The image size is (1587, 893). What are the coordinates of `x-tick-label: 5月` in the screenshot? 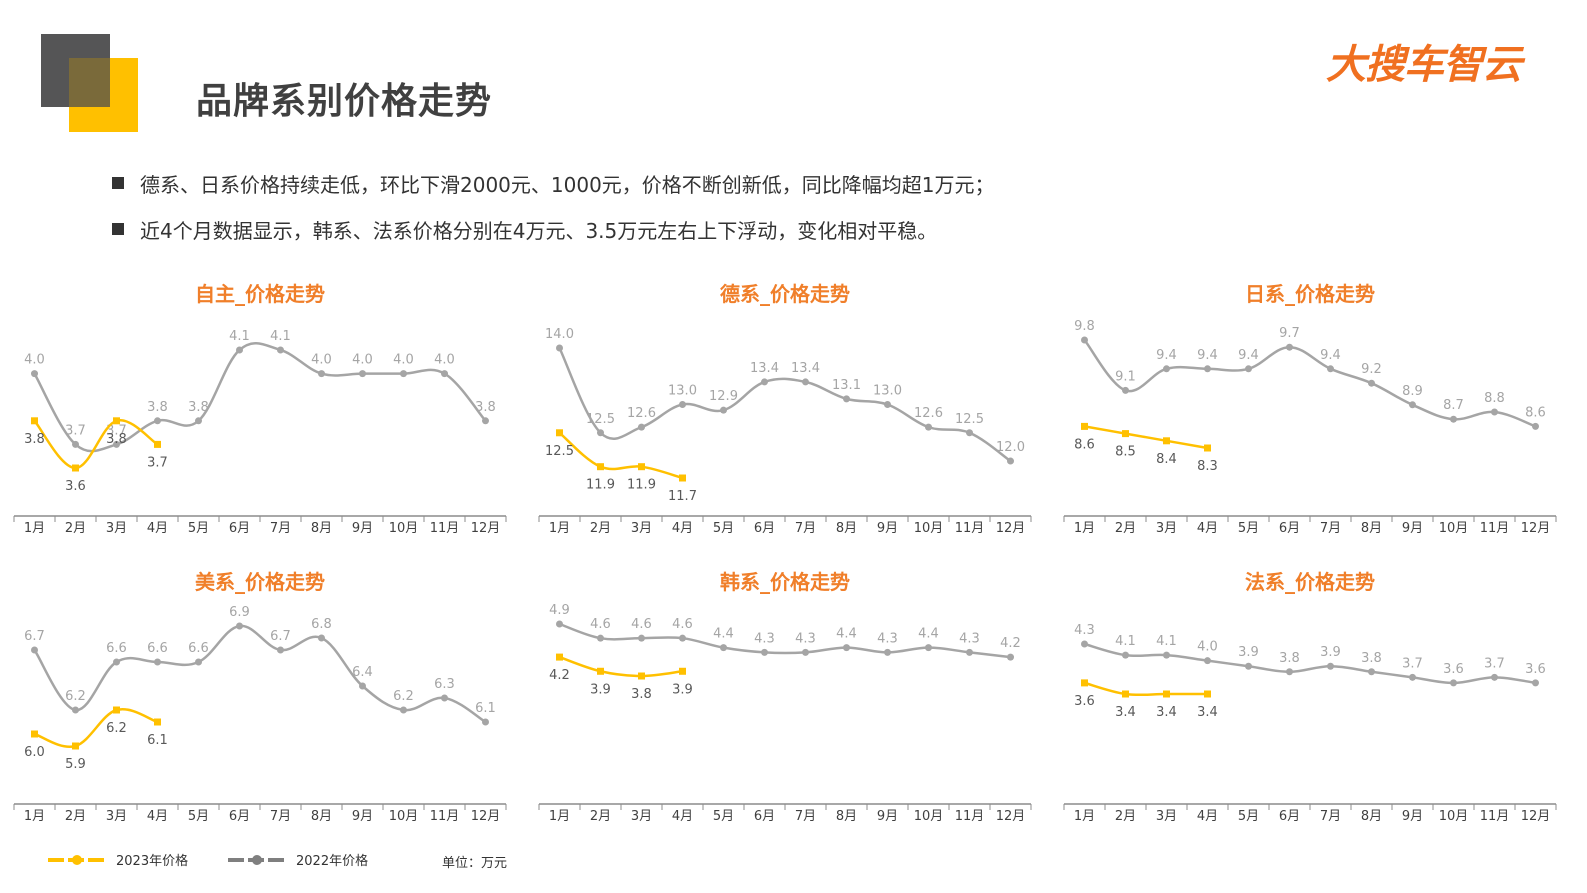 It's located at (1248, 528).